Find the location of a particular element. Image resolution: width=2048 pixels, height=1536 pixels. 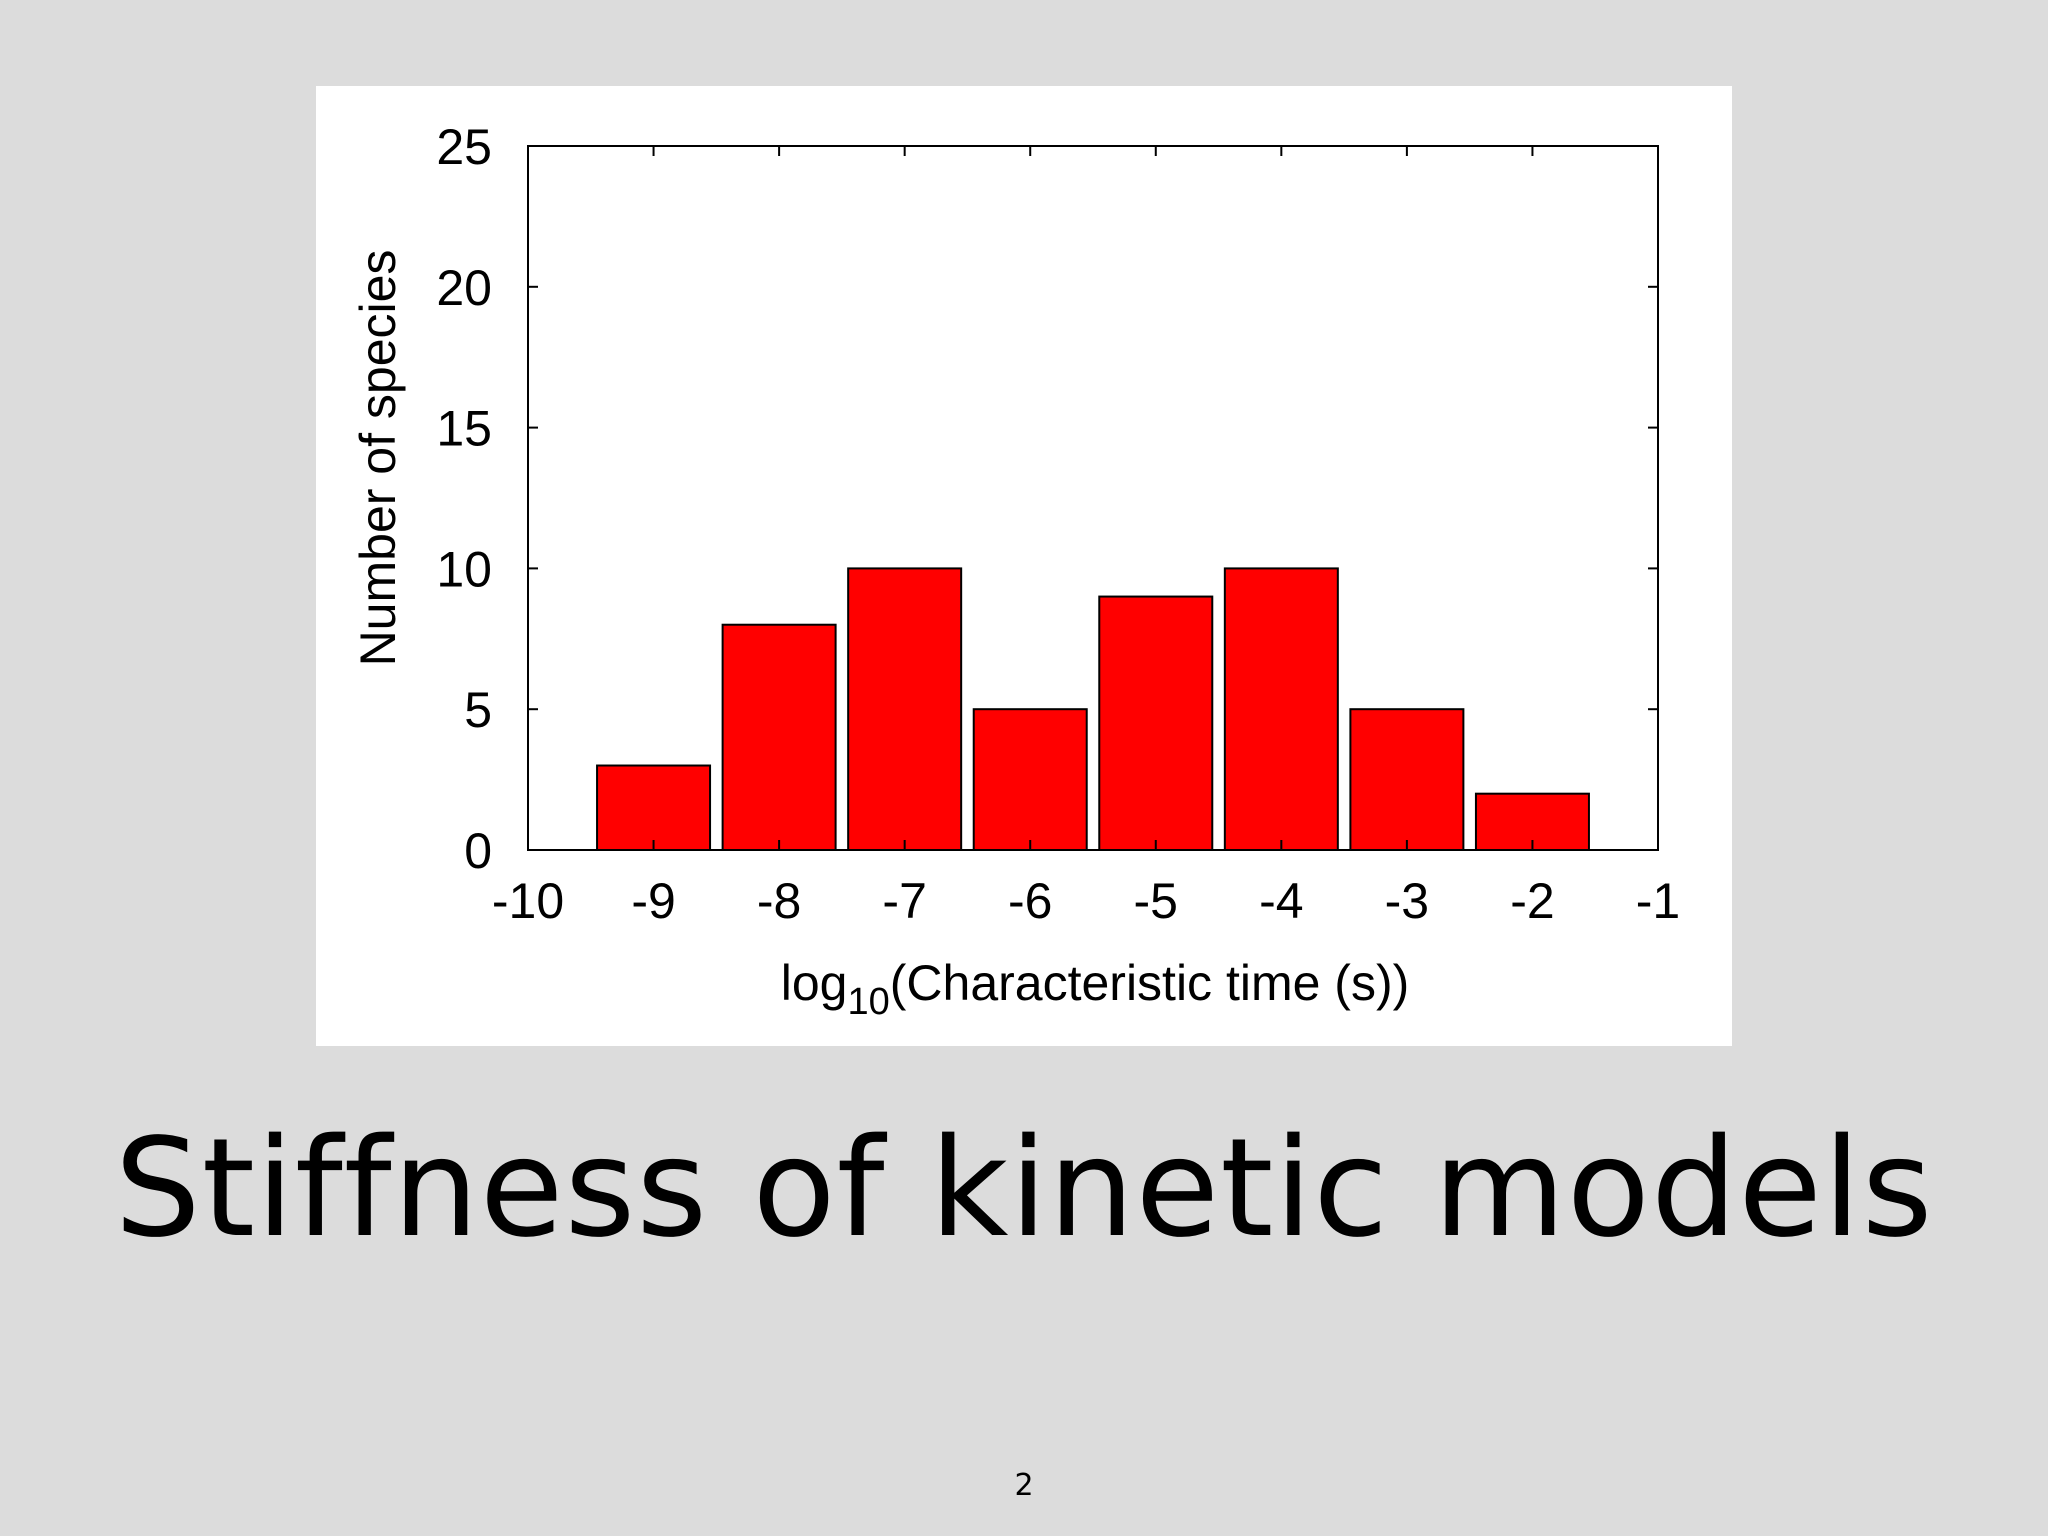

y-tick-label-25: 25 is located at coordinates (464, 147).